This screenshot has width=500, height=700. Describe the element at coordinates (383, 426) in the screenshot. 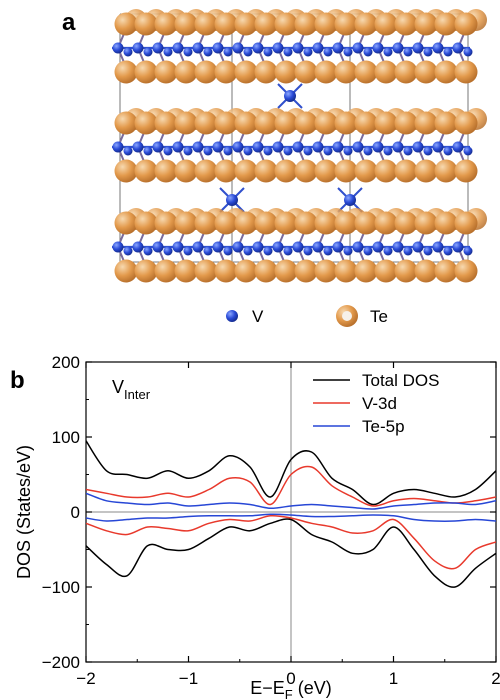

I see `legend-label: Te-5p` at that location.